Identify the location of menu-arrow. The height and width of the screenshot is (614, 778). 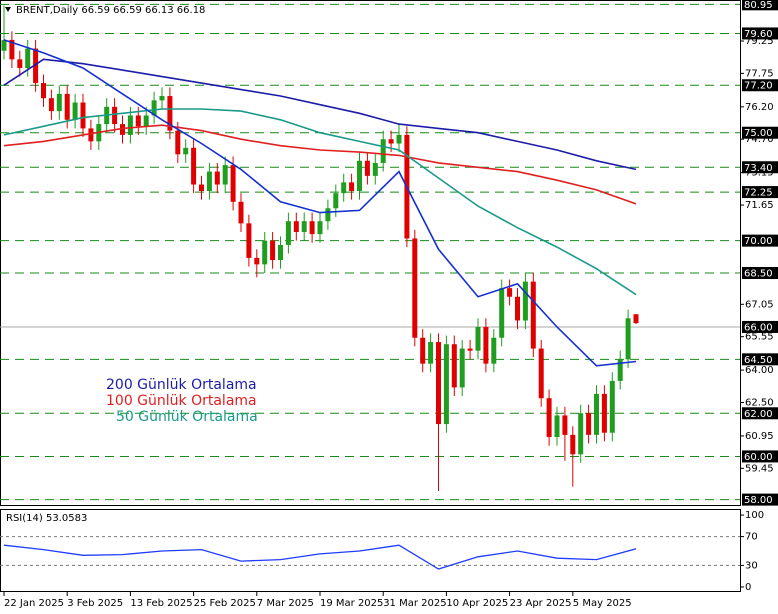
(8, 9).